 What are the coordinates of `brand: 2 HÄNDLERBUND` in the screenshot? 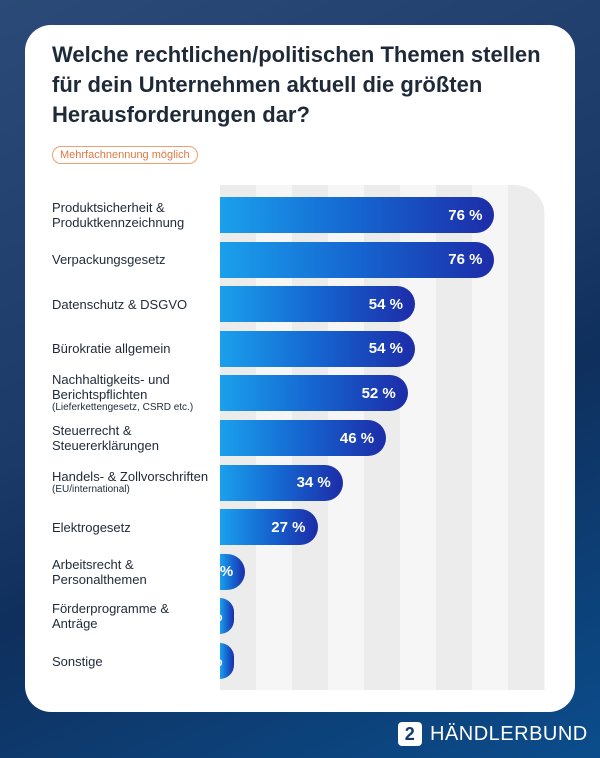 It's located at (493, 734).